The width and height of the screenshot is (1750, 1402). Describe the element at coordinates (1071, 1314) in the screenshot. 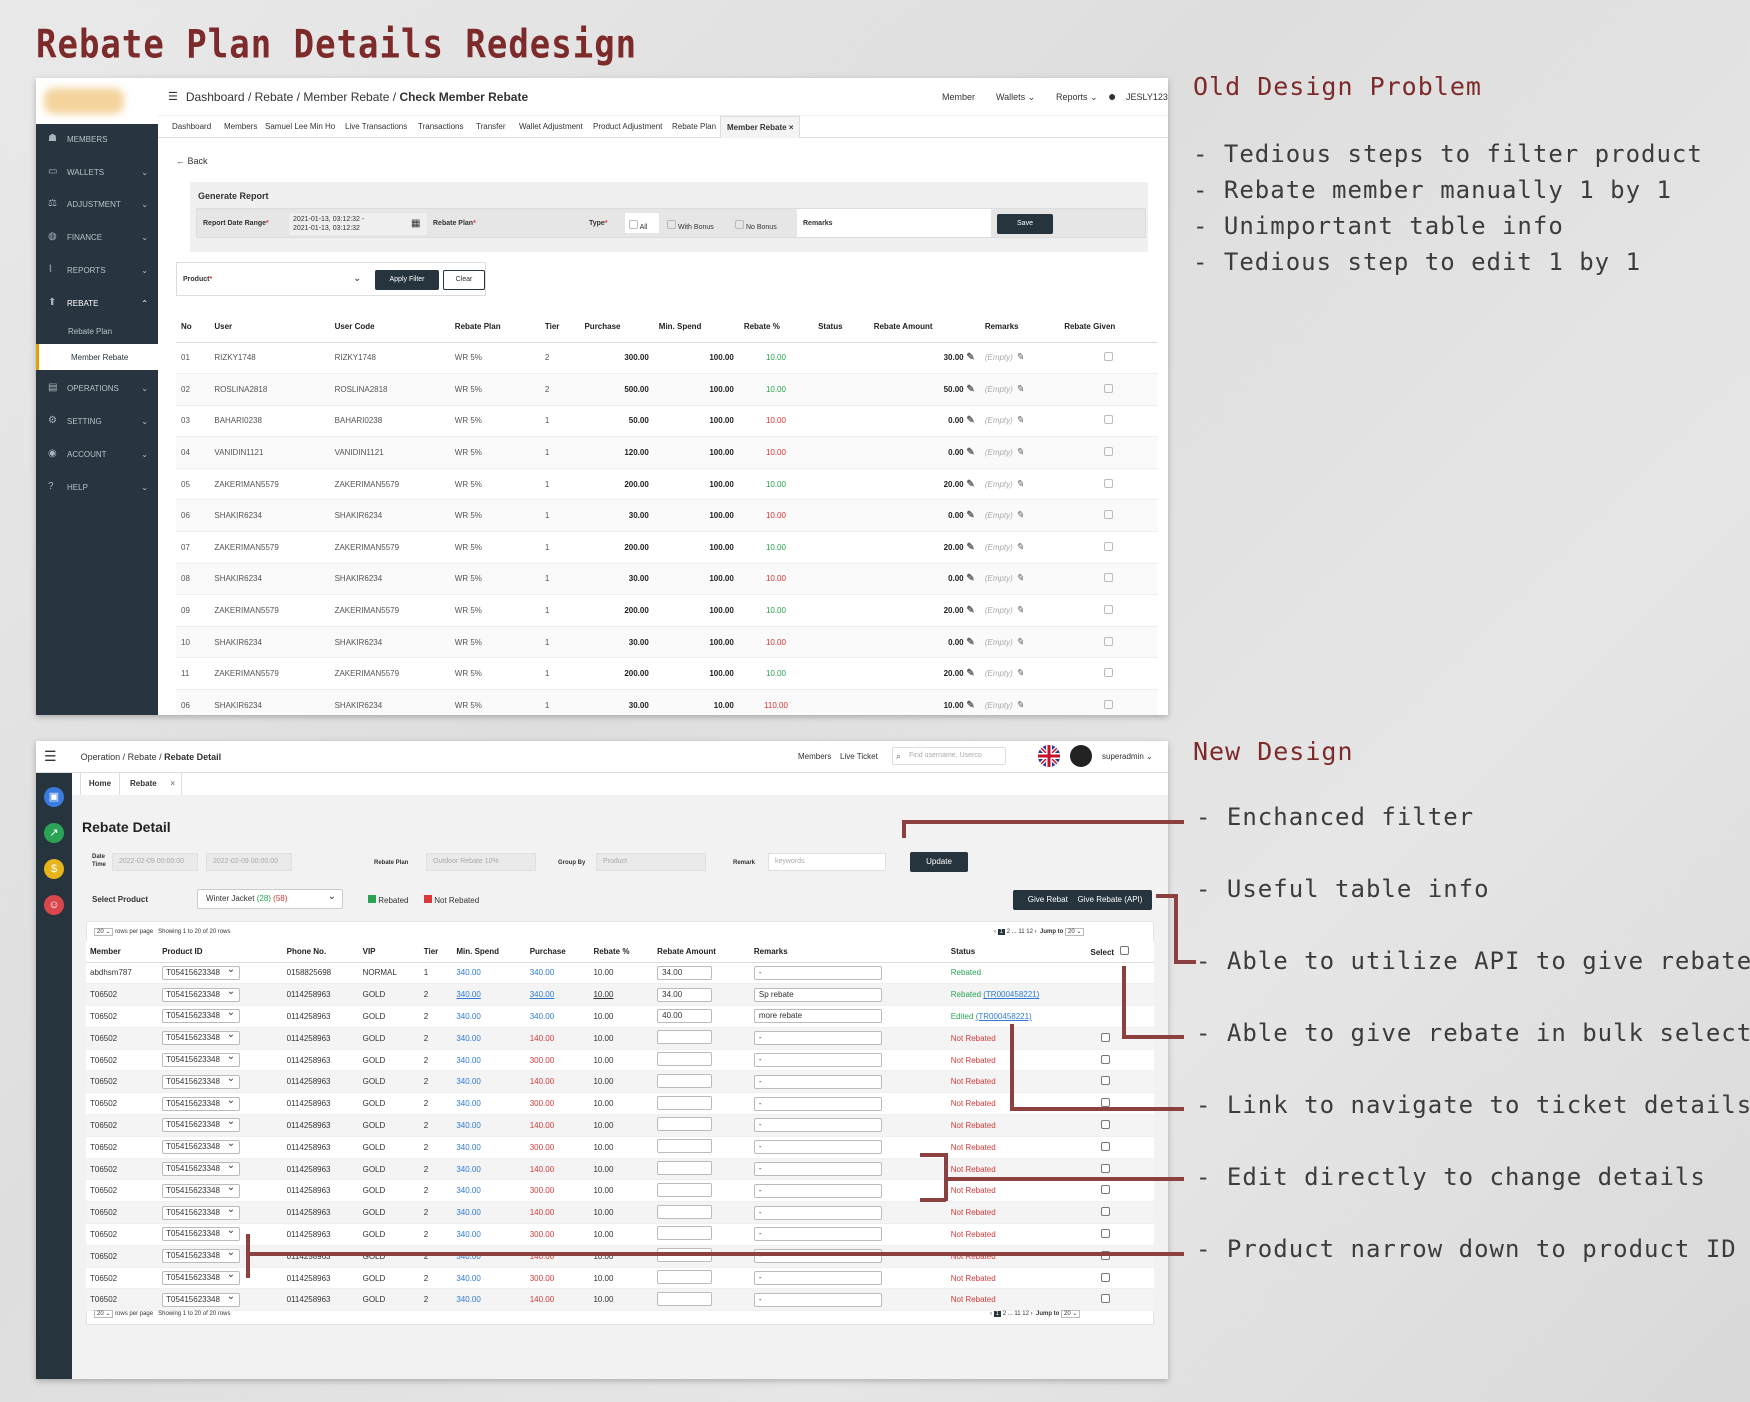

I see `jump-select: 20 ⌄` at that location.